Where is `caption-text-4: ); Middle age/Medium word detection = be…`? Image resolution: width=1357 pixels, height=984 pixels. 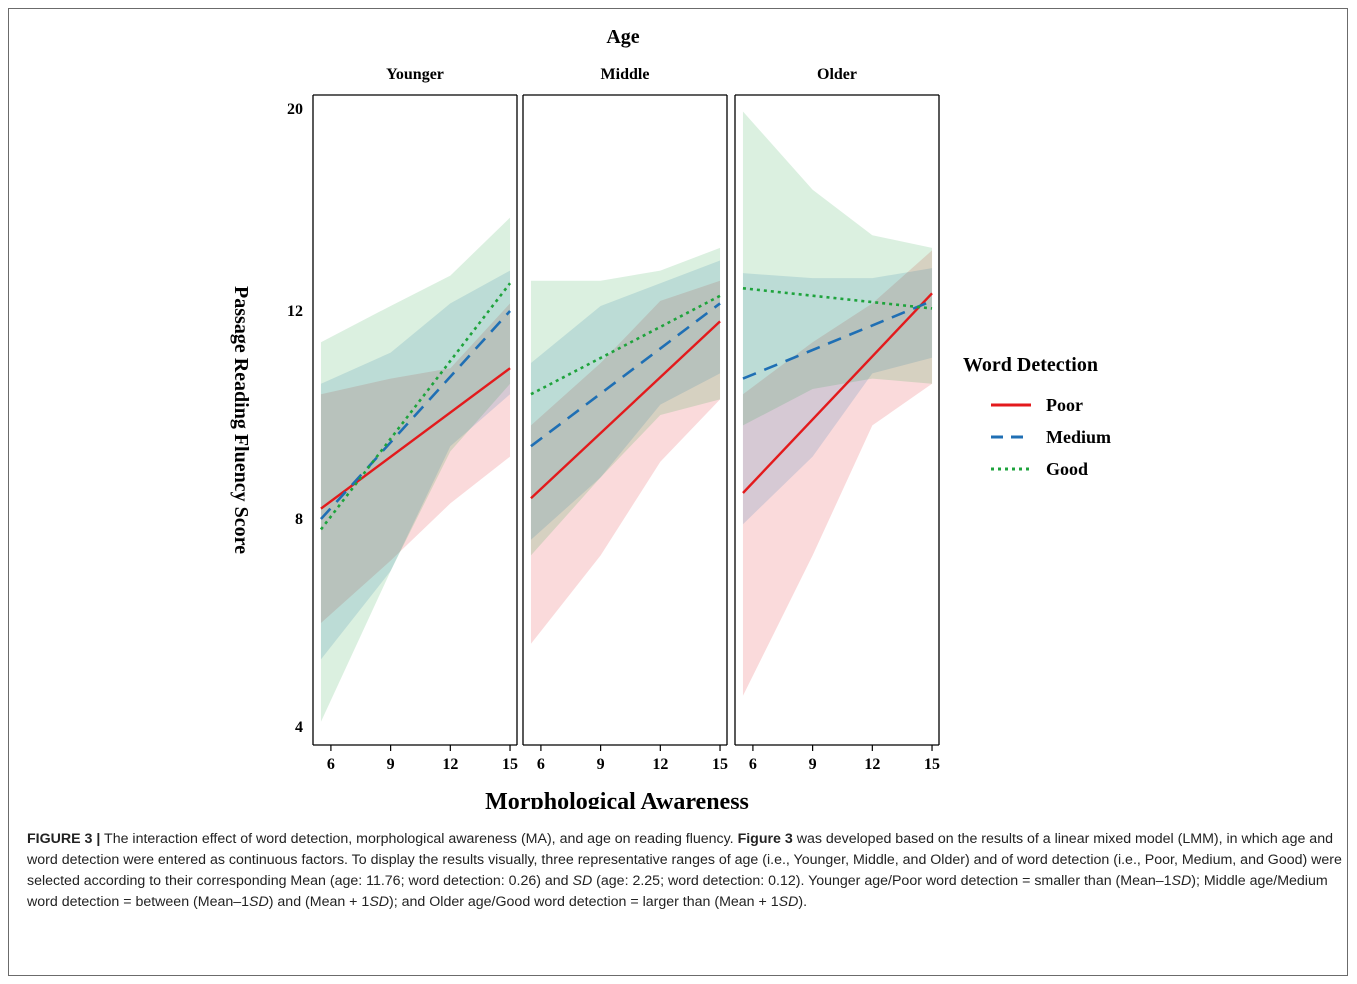
caption-text-4: ); Middle age/Medium word detection = be… is located at coordinates (677, 891).